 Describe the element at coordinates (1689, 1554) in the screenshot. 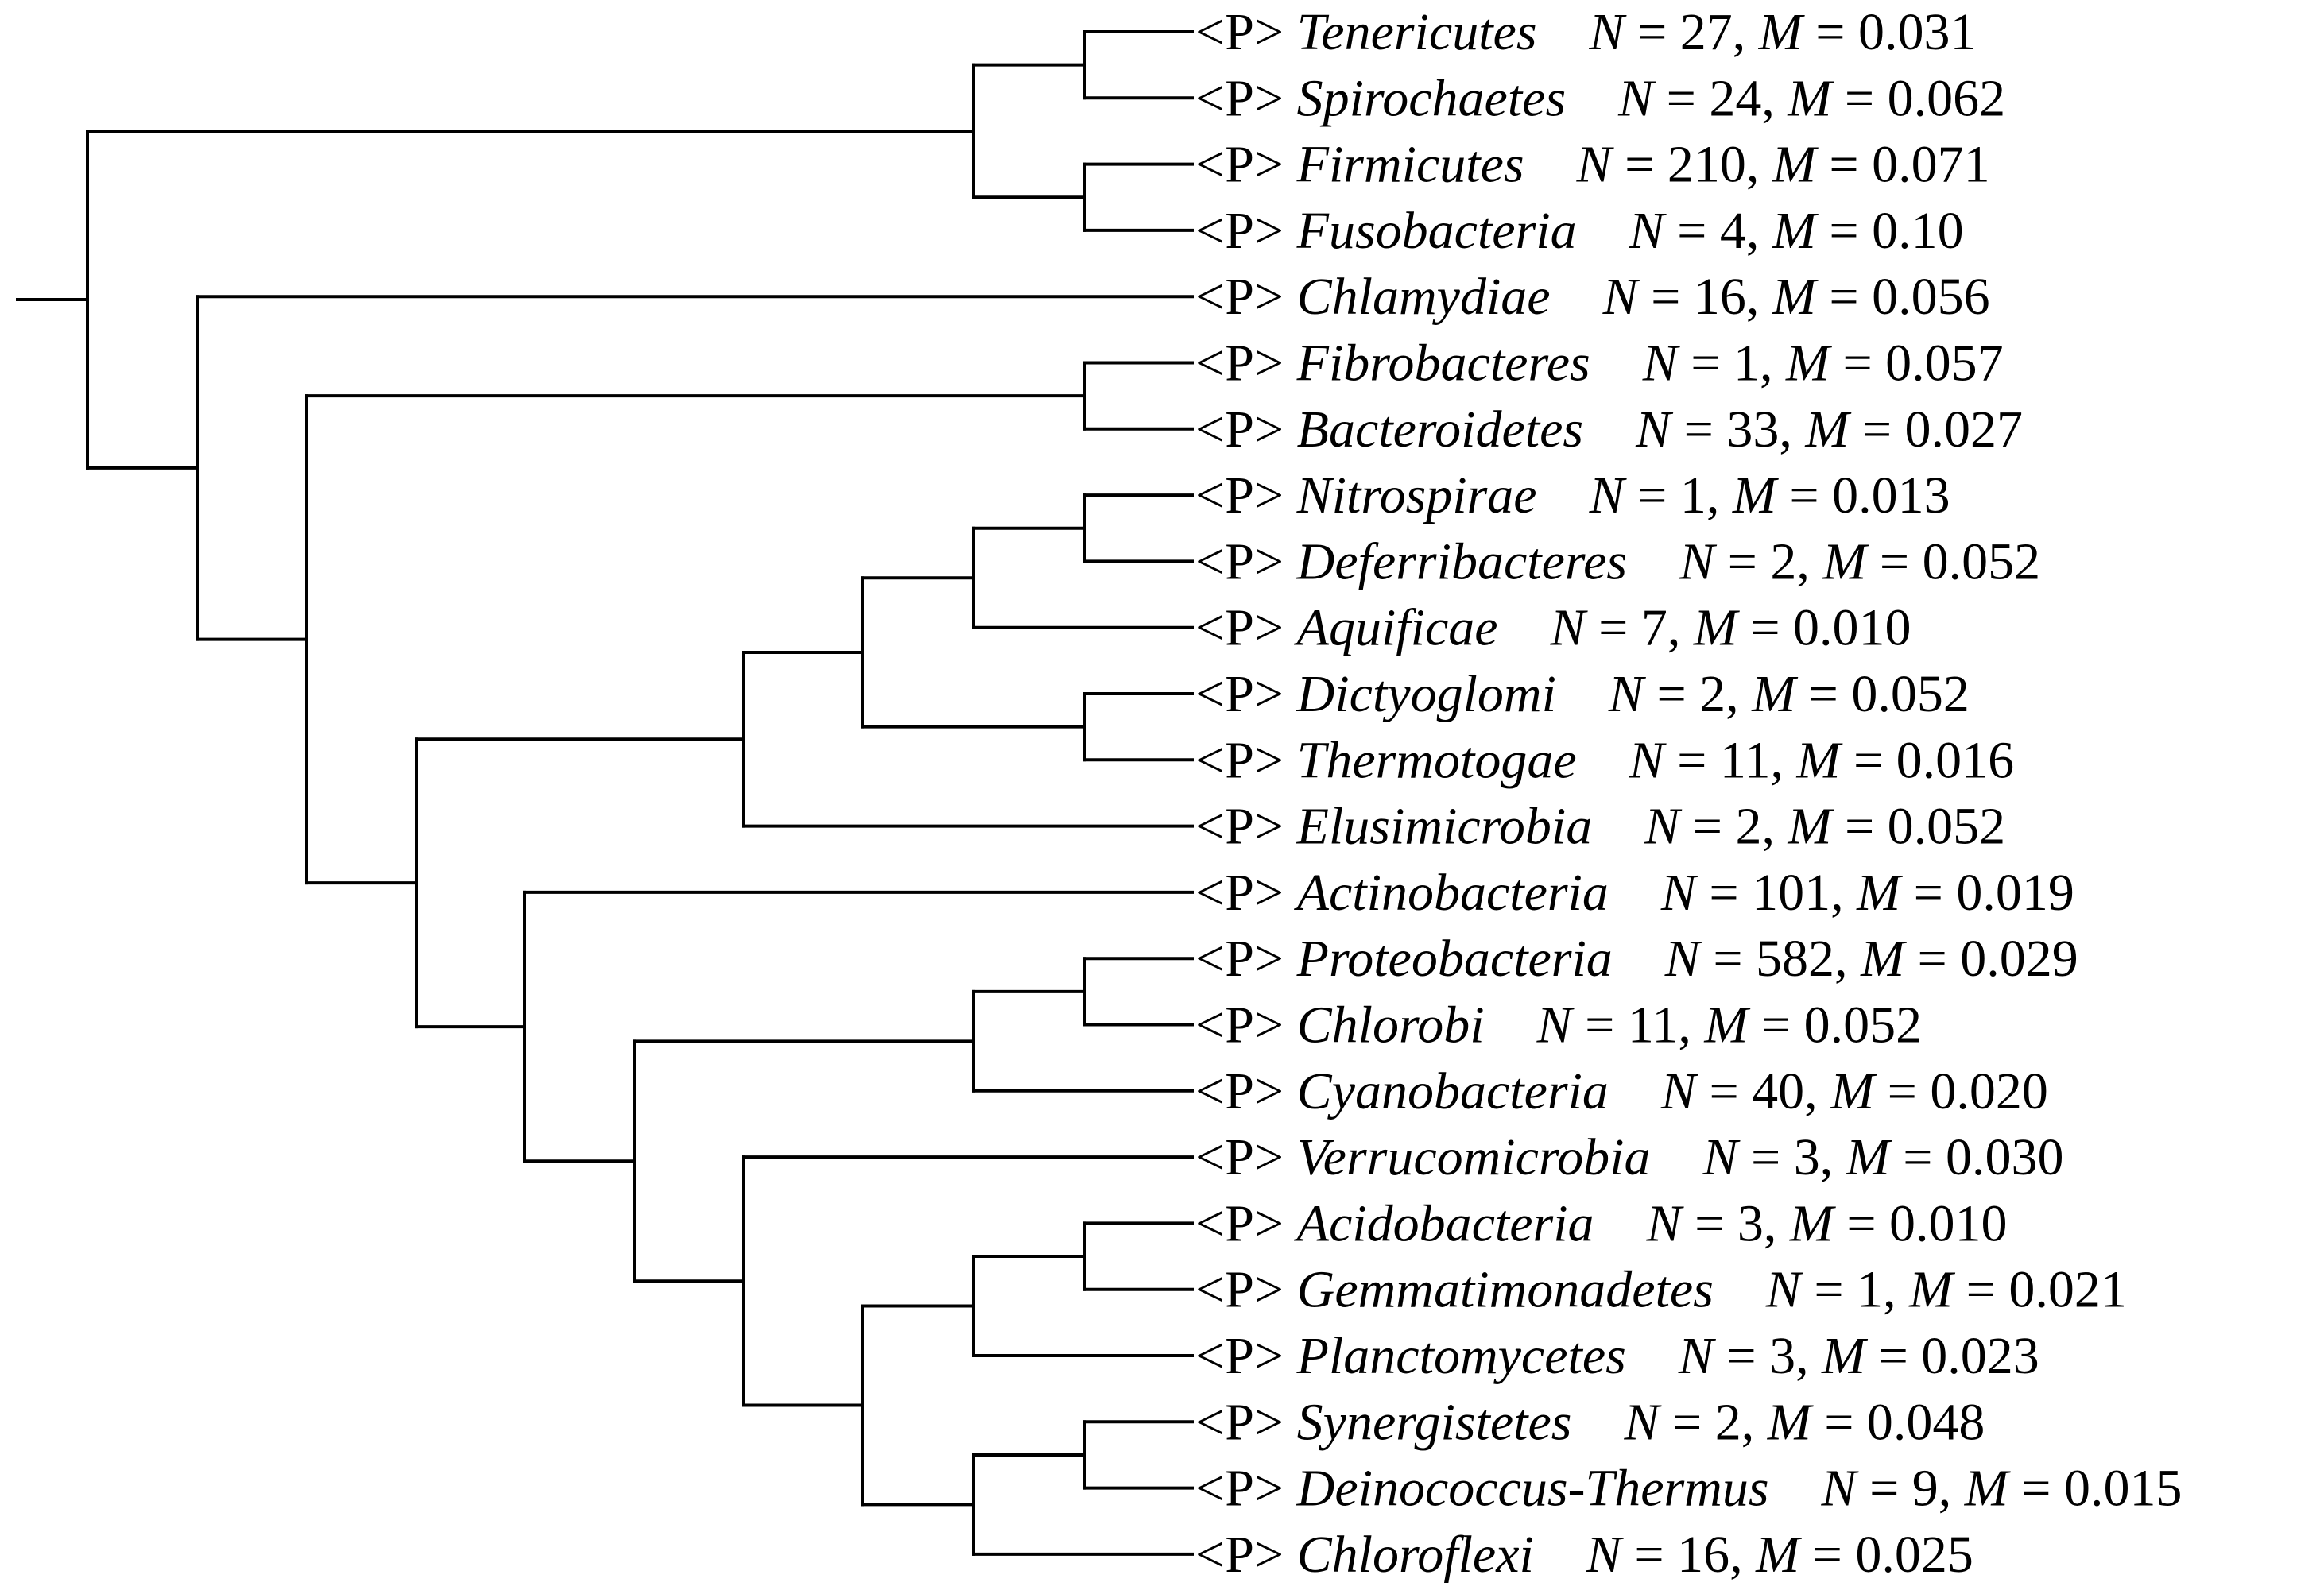

I see `n-value: = 16,` at that location.